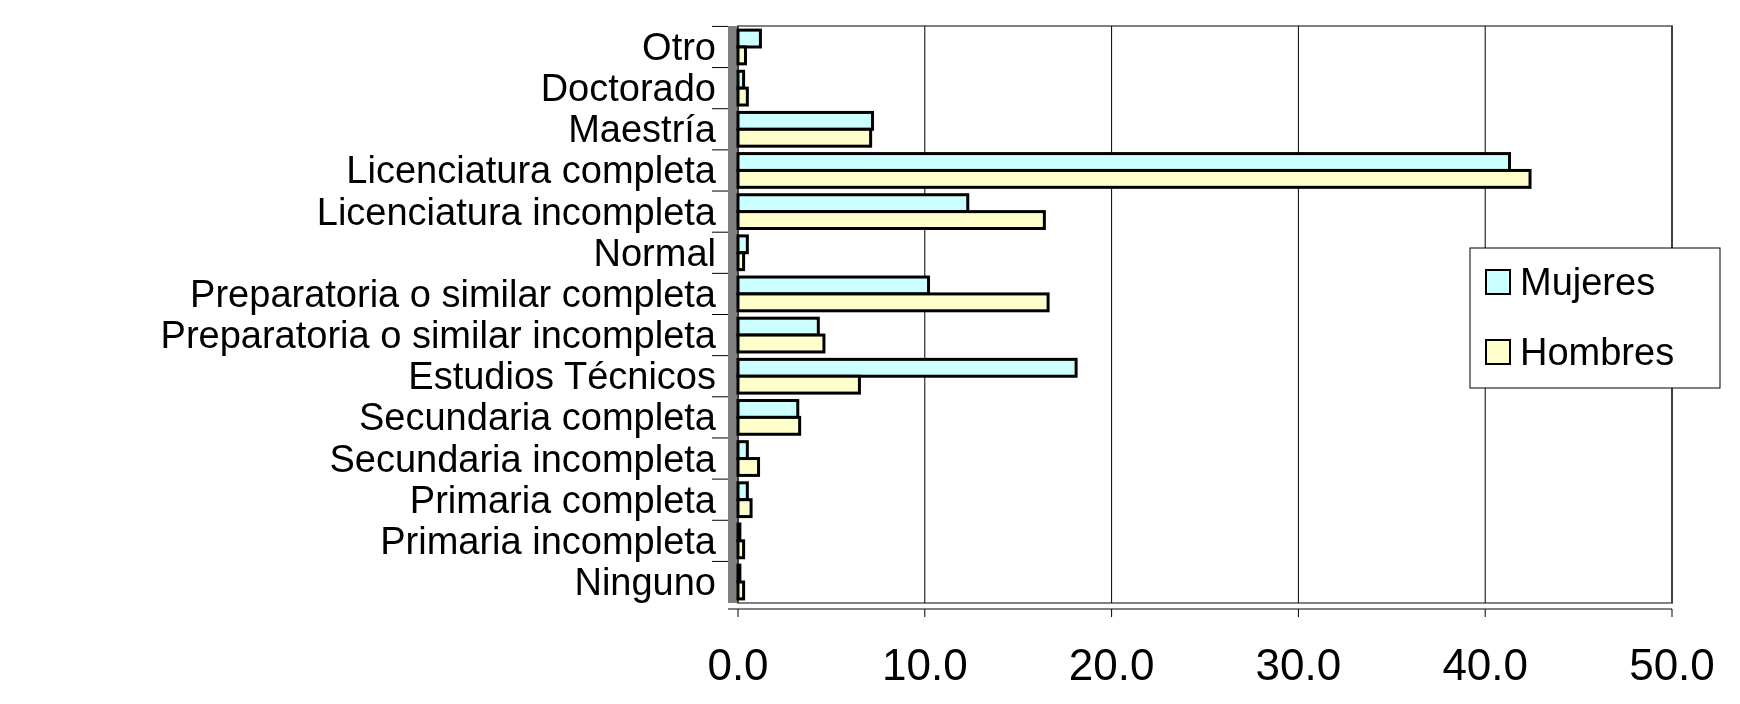 This screenshot has width=1740, height=704. I want to click on y-tick-label: Otro, so click(679, 46).